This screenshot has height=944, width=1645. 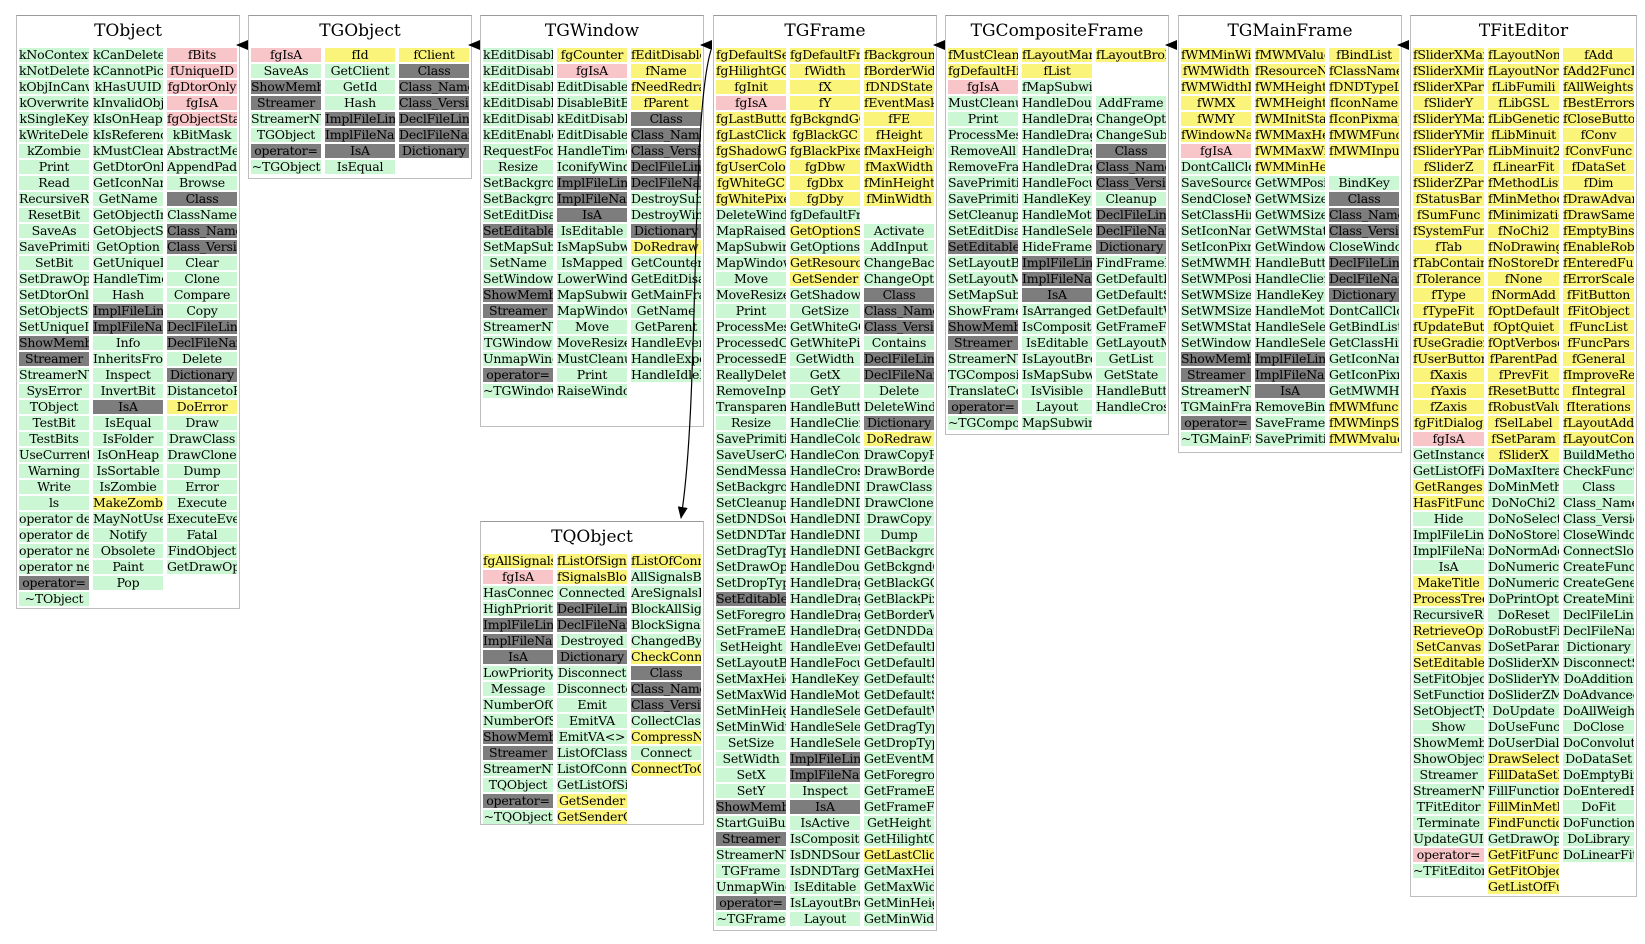 I want to click on class-member: SaveFrameAsCodeOrImage, so click(x=1290, y=423).